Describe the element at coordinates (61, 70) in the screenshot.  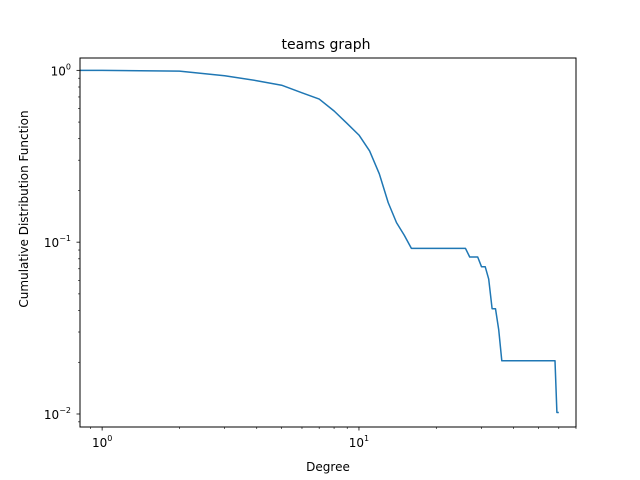
I see `y-tick-label: 10⁰` at that location.